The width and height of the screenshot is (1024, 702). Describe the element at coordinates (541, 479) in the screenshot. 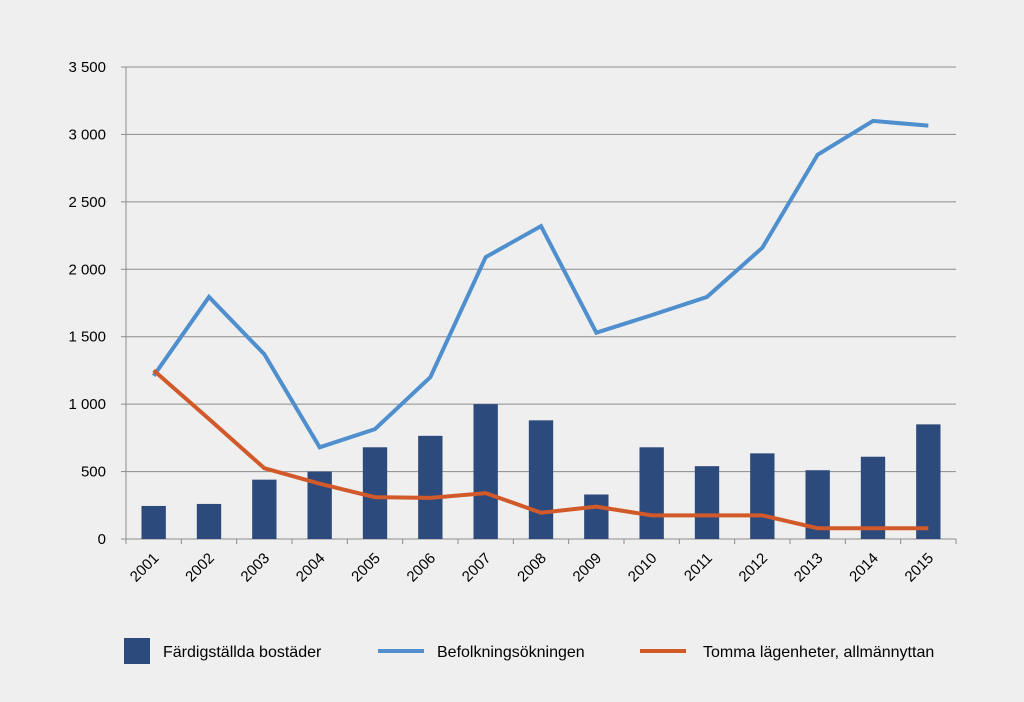

I see `bar-2008` at that location.